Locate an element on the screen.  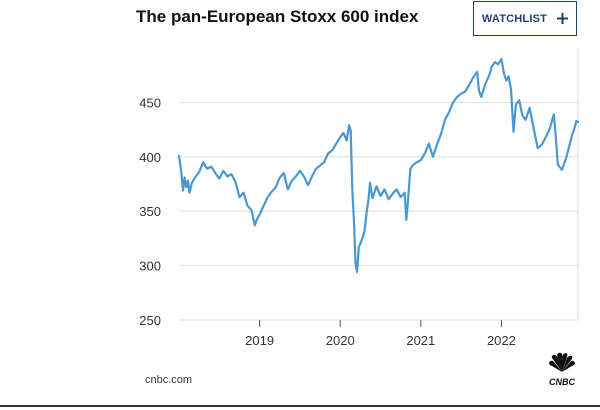
source-credit: cnbc.com is located at coordinates (169, 380).